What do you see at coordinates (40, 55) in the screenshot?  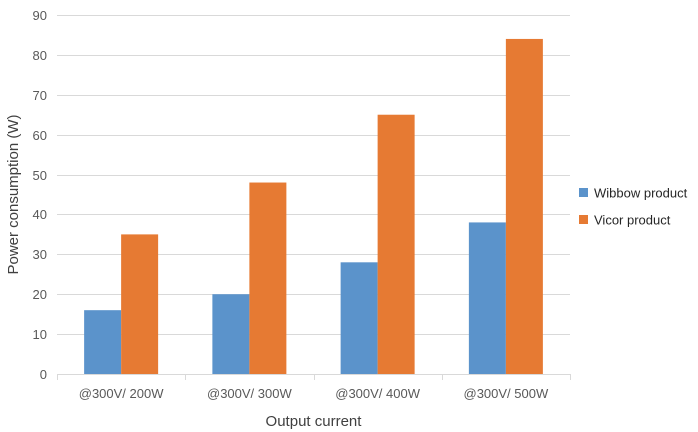 I see `y-tick-label: 80` at bounding box center [40, 55].